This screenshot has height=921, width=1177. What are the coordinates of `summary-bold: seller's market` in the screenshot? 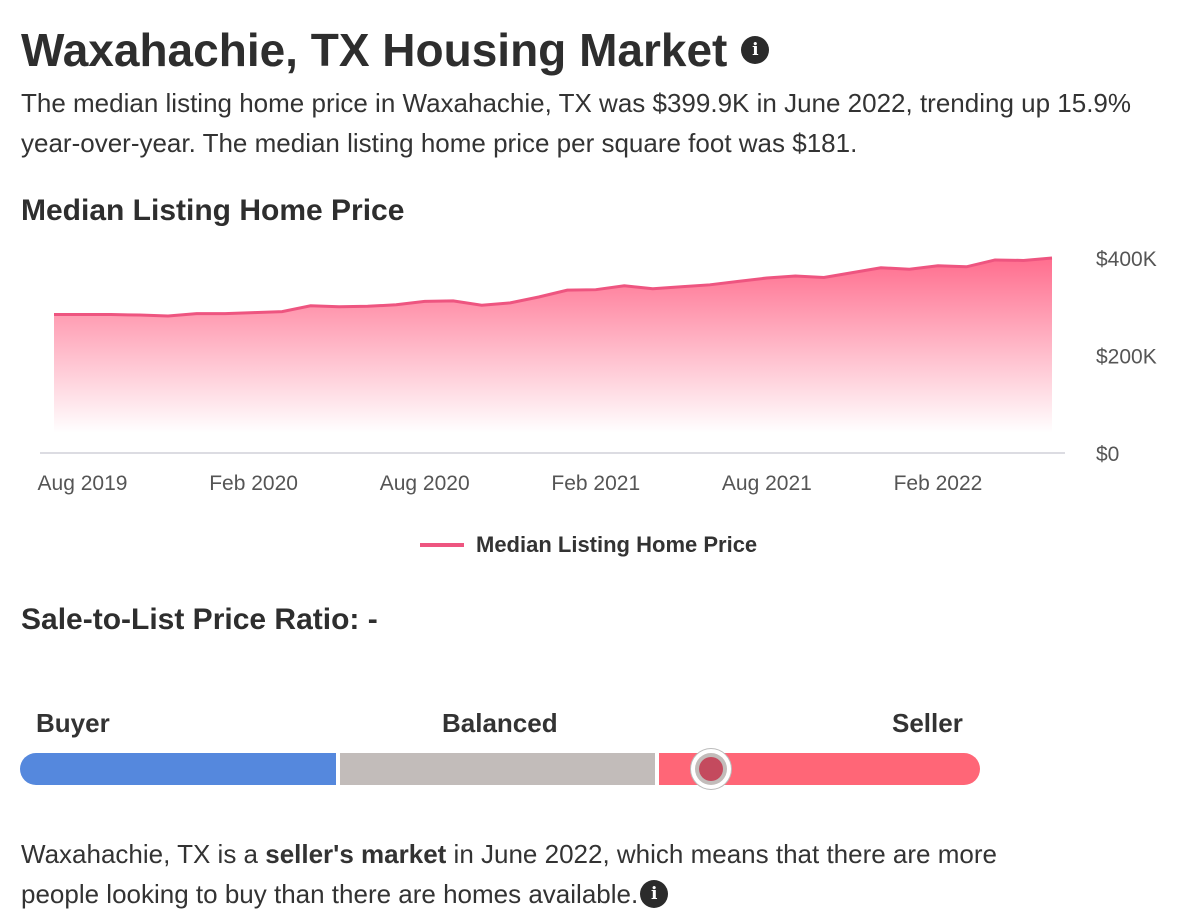 It's located at (356, 854).